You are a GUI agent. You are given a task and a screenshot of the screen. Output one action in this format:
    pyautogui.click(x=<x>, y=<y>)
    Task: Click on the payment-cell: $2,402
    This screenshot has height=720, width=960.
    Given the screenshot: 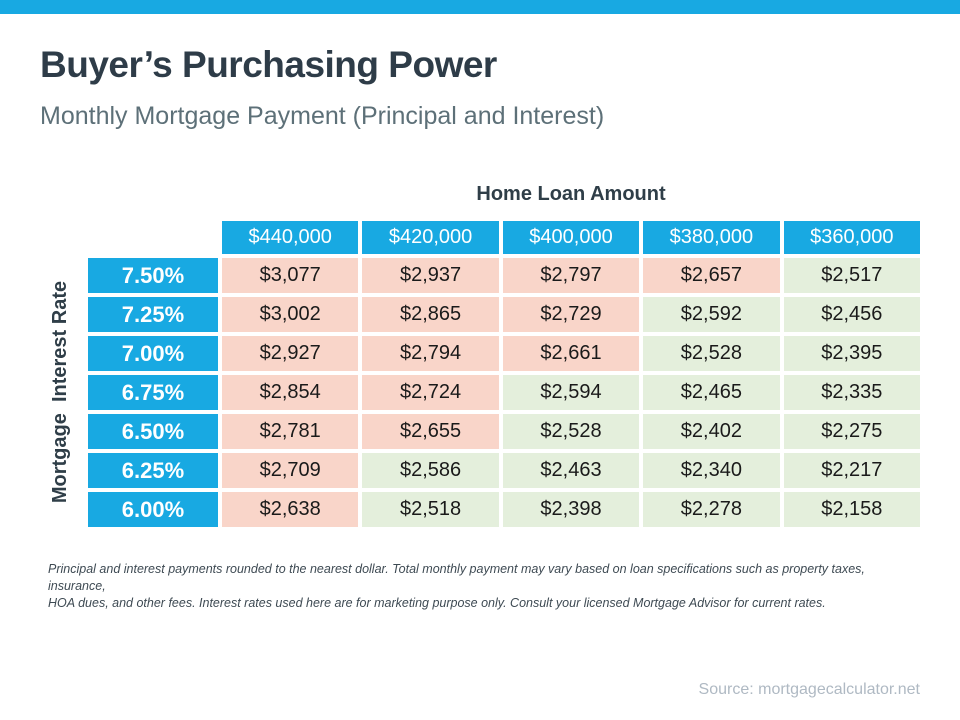 What is the action you would take?
    pyautogui.click(x=711, y=431)
    